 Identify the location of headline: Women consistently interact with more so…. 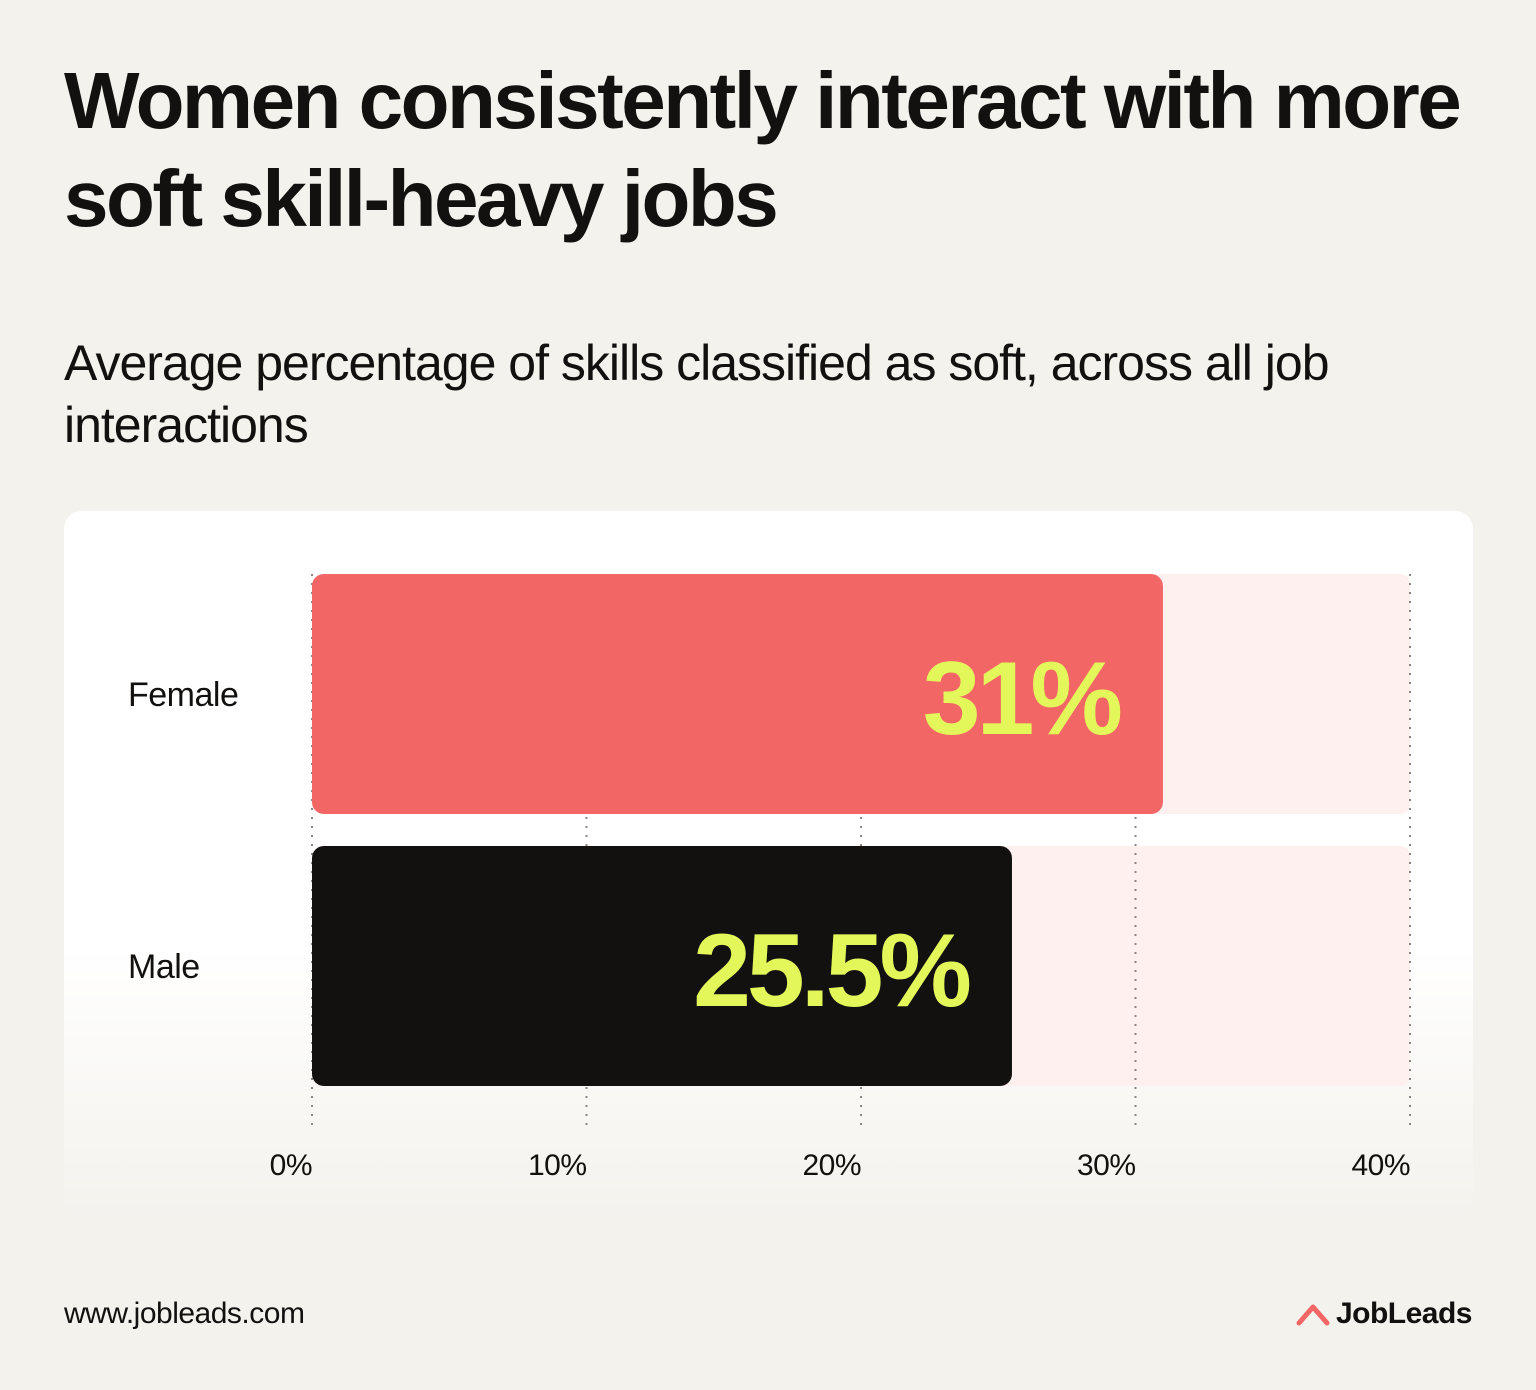
(763, 149).